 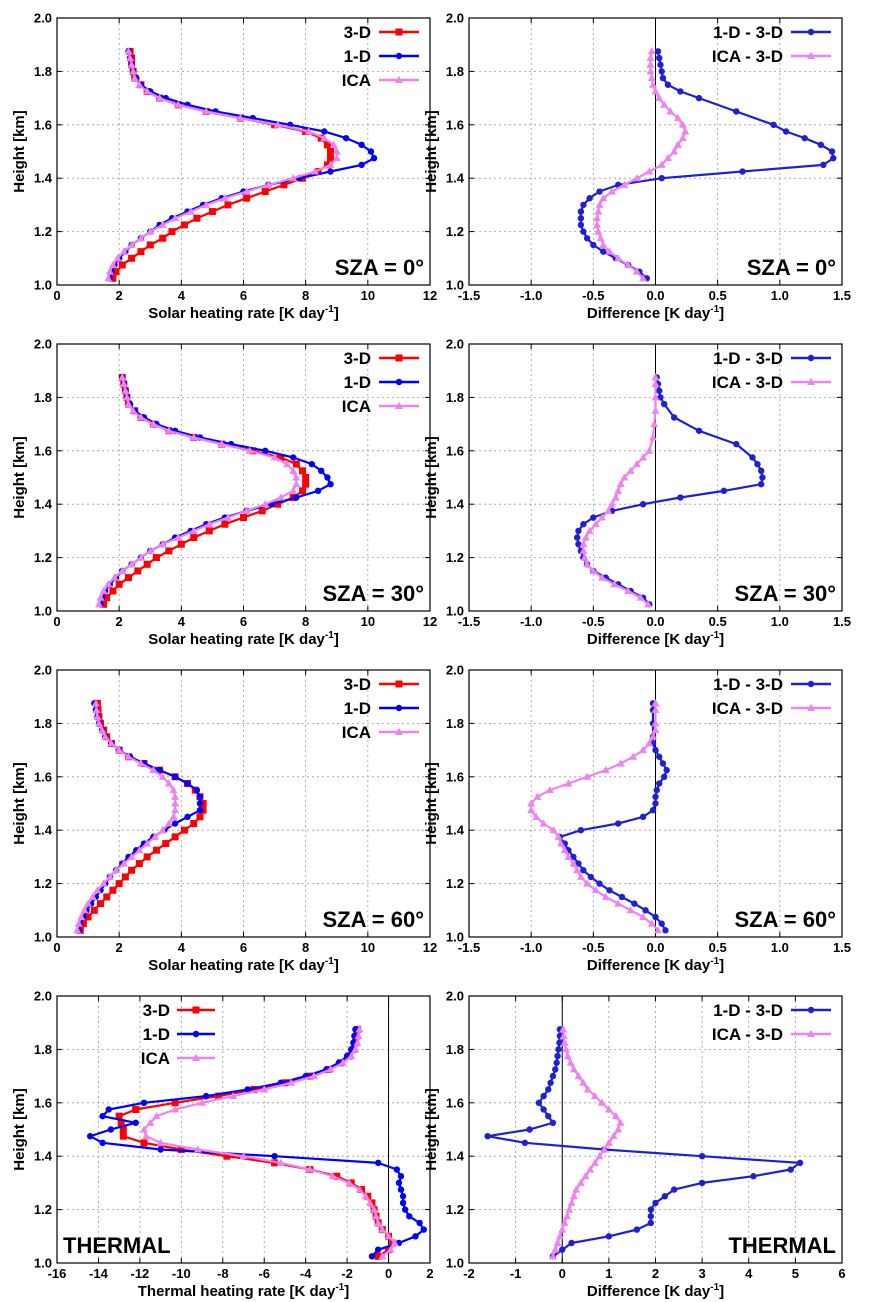 I want to click on y-tick-label: 1.8, so click(x=43, y=723).